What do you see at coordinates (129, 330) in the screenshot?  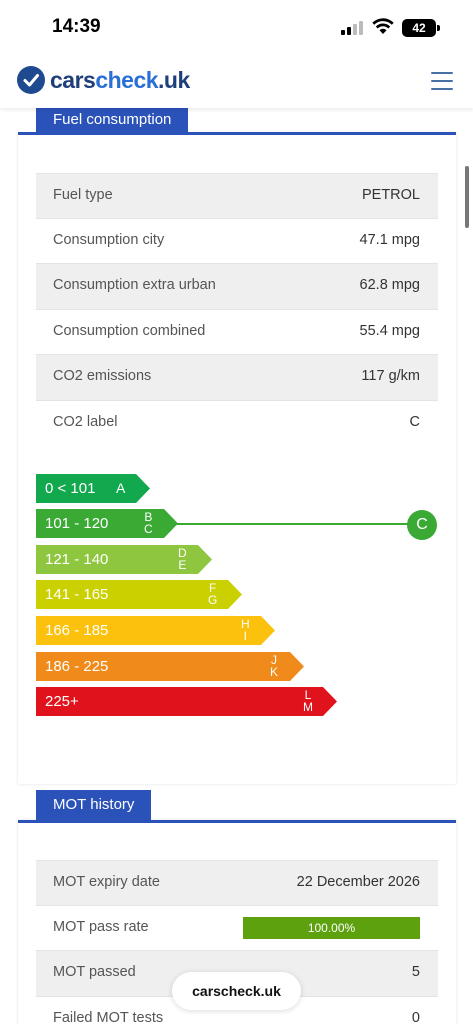 I see `row-label: Consumption combined` at bounding box center [129, 330].